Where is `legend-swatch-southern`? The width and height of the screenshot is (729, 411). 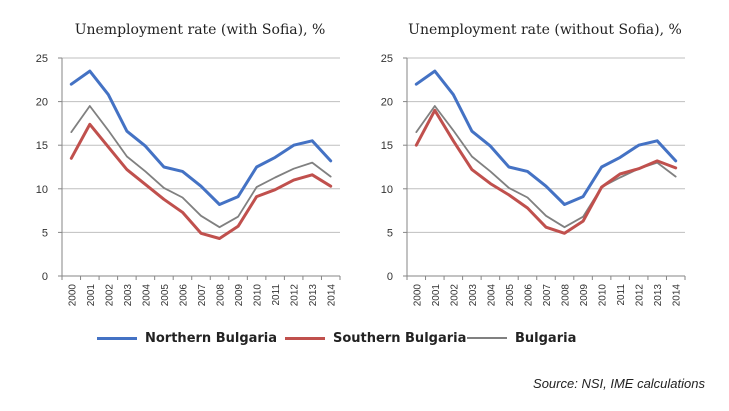 legend-swatch-southern is located at coordinates (305, 338).